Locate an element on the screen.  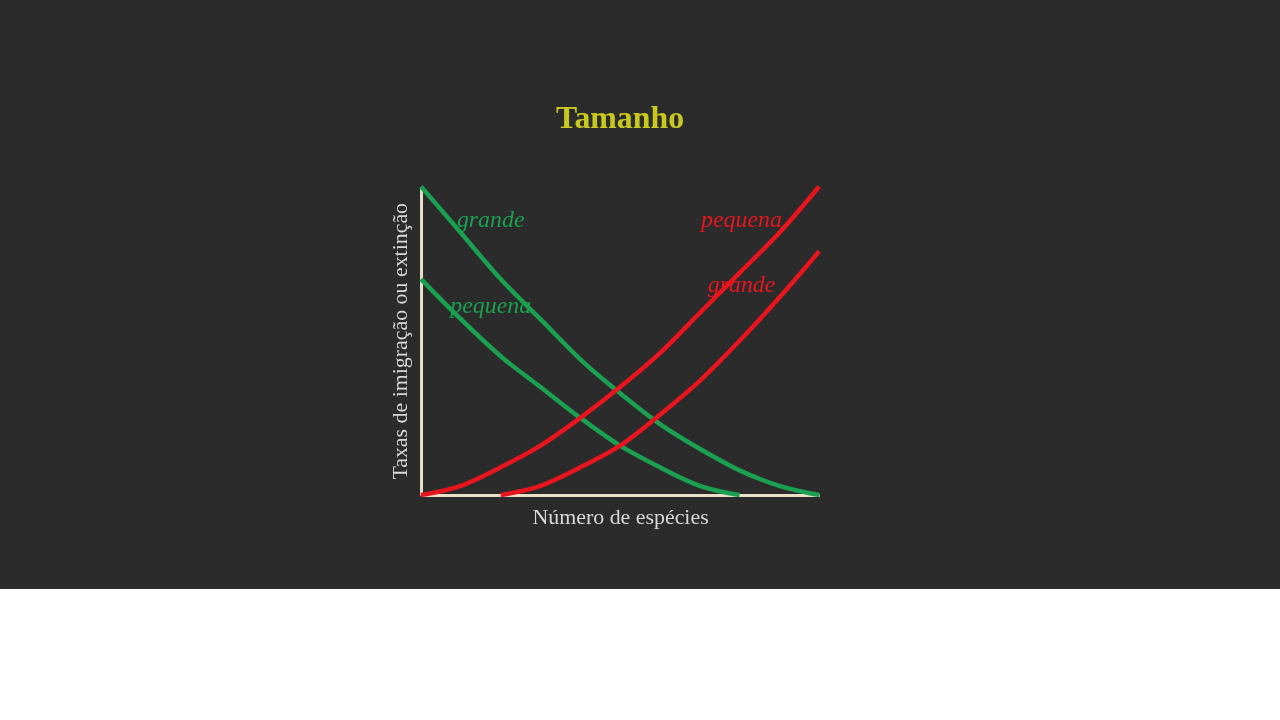
series-label: grande is located at coordinates (490, 218).